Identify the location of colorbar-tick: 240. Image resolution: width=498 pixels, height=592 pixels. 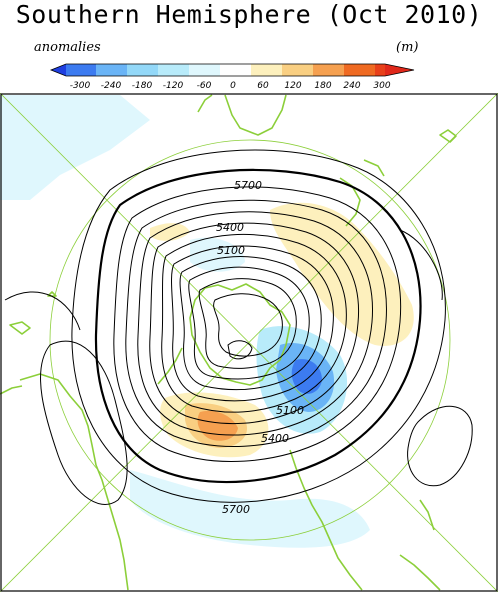
(351, 86).